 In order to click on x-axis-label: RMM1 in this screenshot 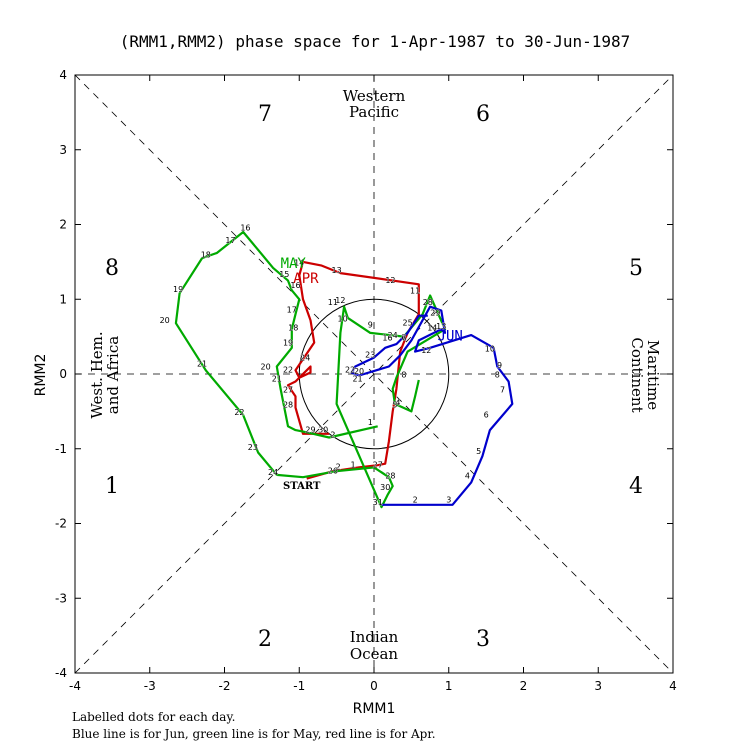, I will do `click(374, 709)`.